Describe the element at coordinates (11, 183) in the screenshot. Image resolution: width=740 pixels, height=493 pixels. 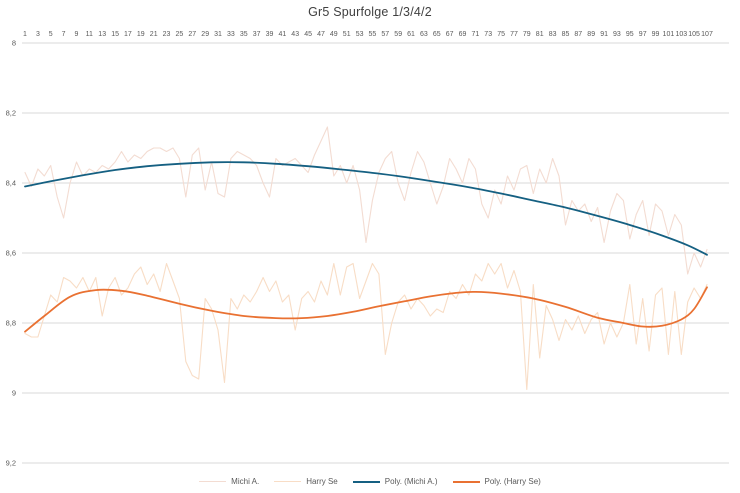
I see `y-axis-tick-label: 8,4` at that location.